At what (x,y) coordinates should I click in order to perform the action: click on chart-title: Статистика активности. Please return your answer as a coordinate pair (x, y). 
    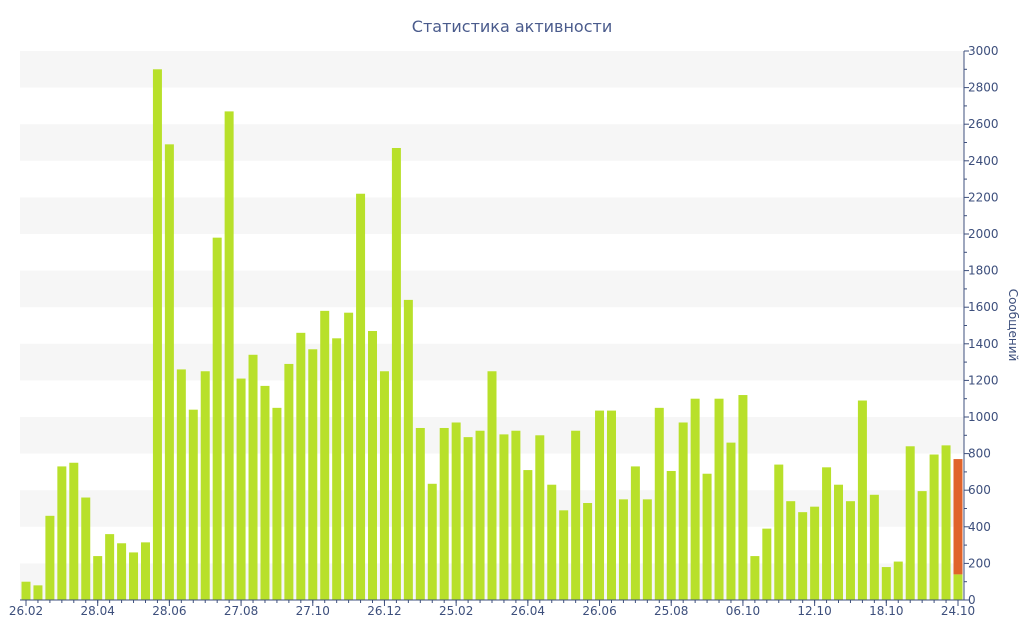
    Looking at the image, I should click on (512, 26).